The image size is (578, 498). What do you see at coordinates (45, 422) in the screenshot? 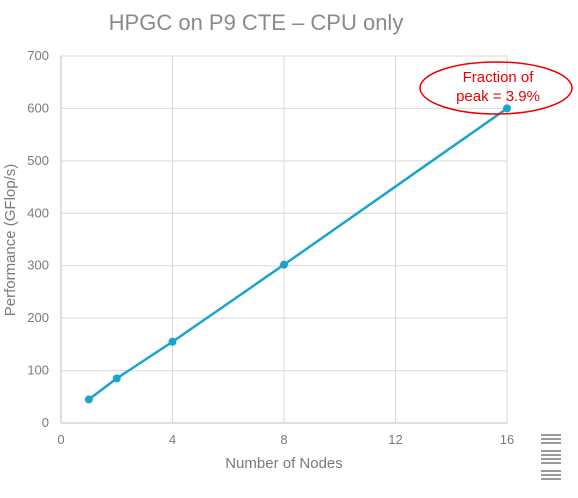
I see `y-tick-label: 0` at bounding box center [45, 422].